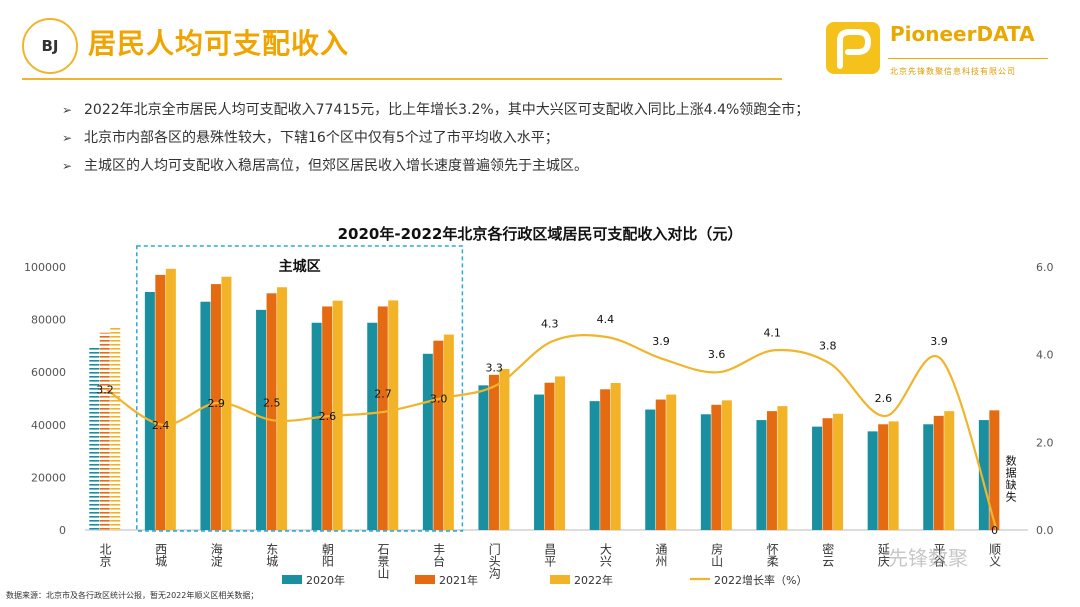 Image resolution: width=1080 pixels, height=607 pixels. Describe the element at coordinates (272, 555) in the screenshot. I see `x-tick-label: 东城` at that location.